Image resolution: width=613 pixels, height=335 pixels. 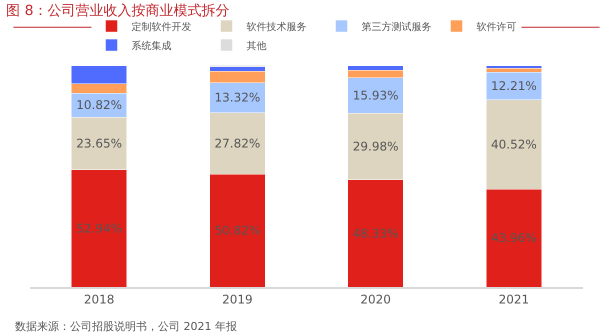 I want to click on bar, so click(x=514, y=67).